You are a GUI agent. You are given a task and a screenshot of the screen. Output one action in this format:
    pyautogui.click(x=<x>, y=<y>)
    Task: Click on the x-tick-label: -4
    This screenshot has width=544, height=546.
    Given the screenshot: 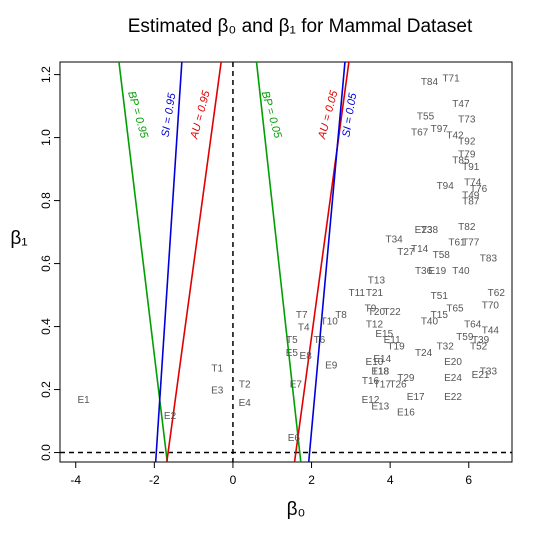 What is the action you would take?
    pyautogui.click(x=75, y=480)
    